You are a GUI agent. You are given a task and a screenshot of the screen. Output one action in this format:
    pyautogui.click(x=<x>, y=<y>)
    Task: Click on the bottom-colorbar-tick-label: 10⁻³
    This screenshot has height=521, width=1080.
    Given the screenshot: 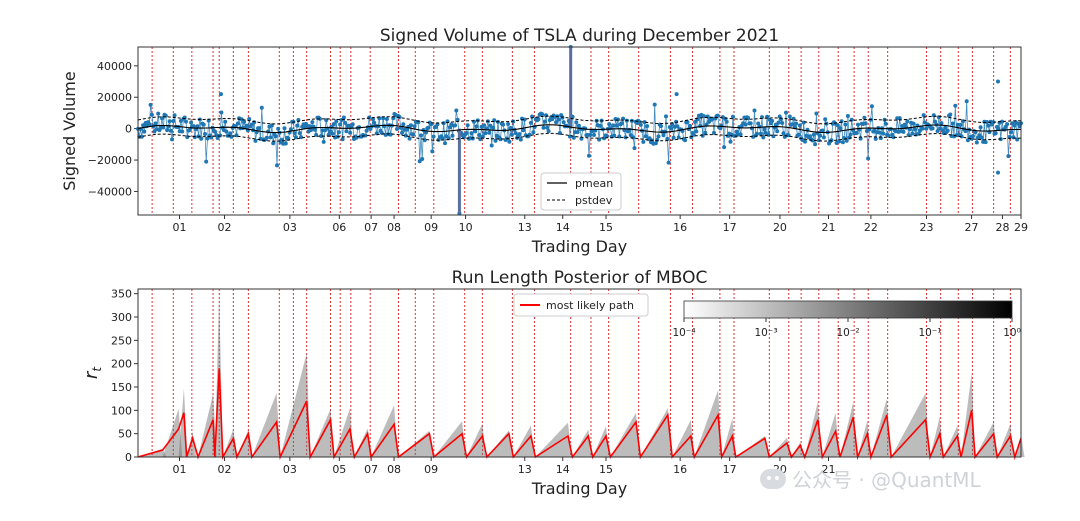 What is the action you would take?
    pyautogui.click(x=765, y=333)
    